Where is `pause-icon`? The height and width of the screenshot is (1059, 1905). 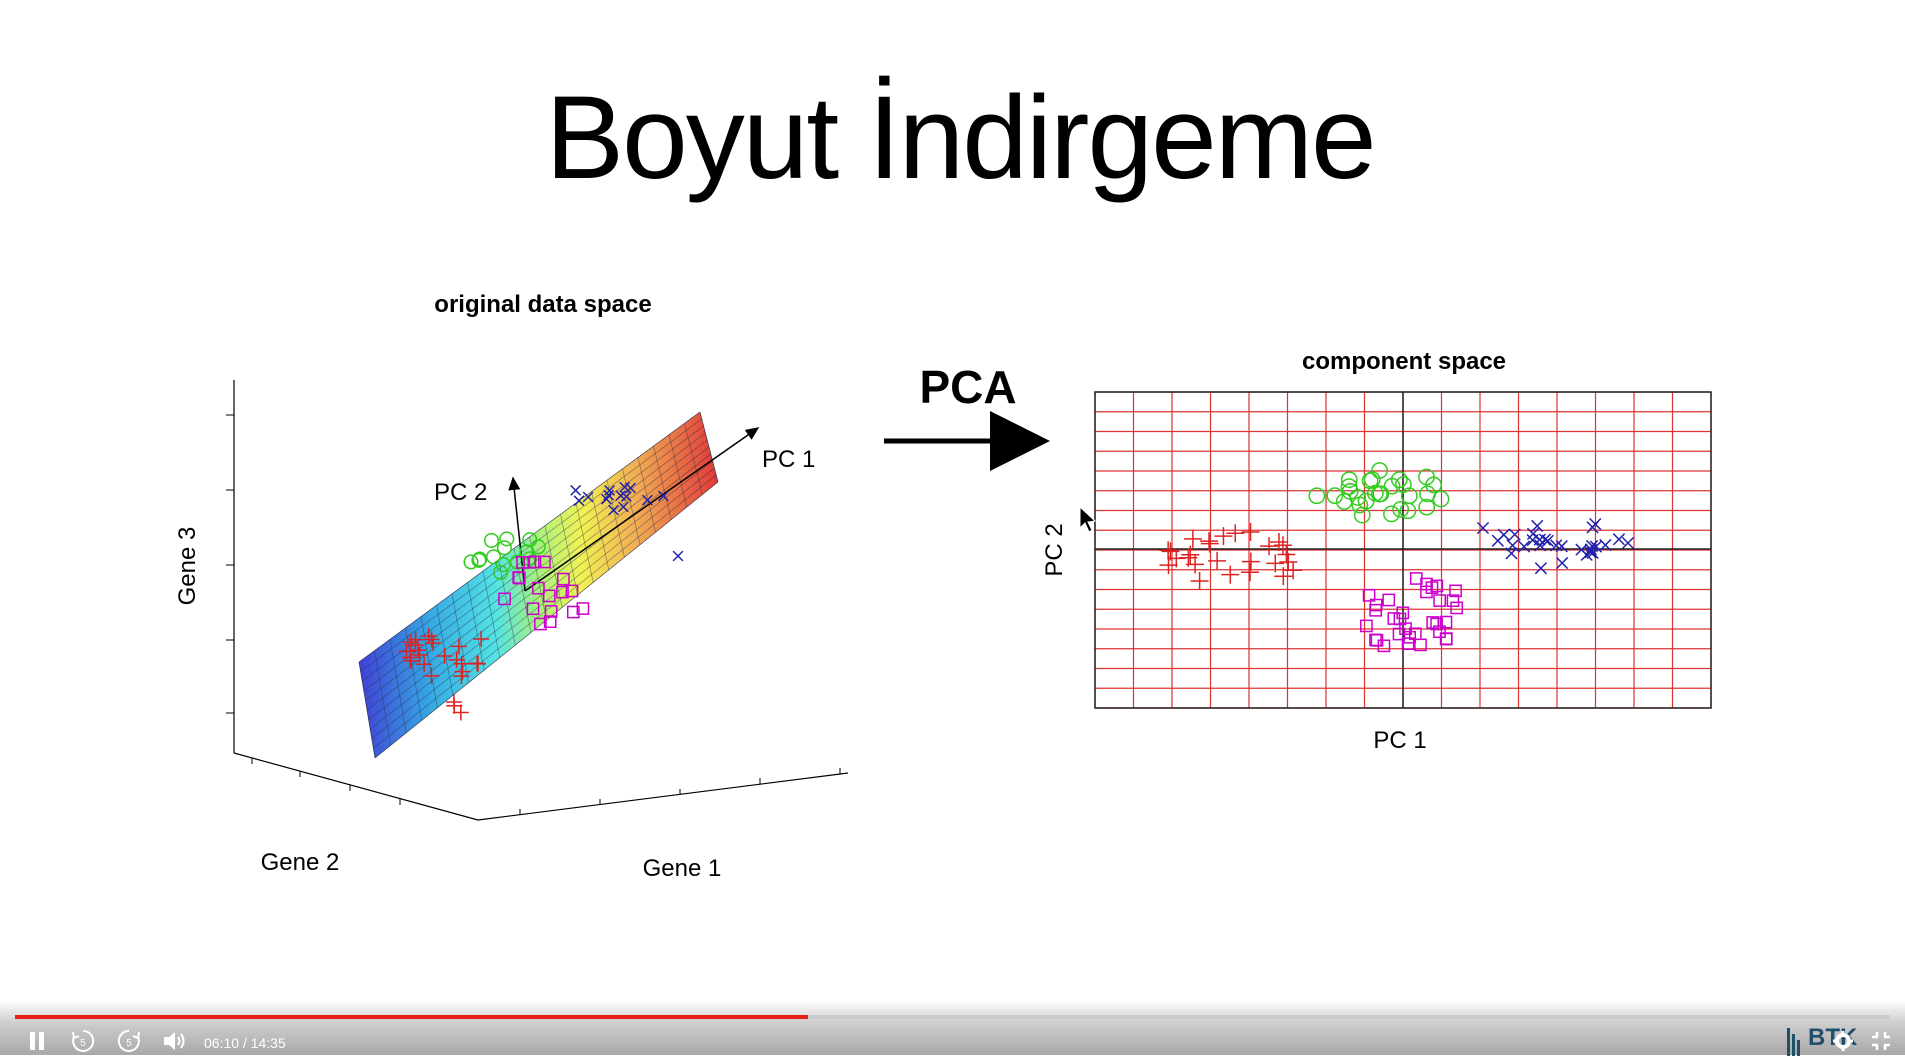
pause-icon is located at coordinates (37, 1041).